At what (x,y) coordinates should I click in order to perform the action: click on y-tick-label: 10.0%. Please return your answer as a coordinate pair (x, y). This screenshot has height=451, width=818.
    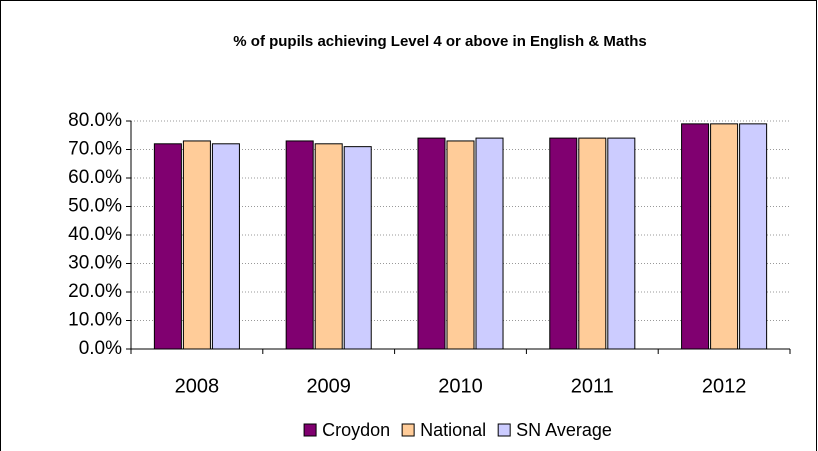
    Looking at the image, I should click on (95, 320).